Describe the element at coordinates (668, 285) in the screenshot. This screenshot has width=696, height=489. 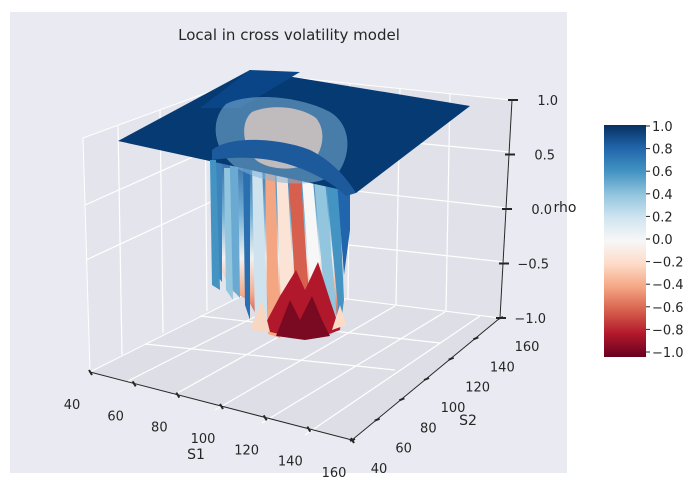
I see `colorbar-tick-label: −0.4` at that location.